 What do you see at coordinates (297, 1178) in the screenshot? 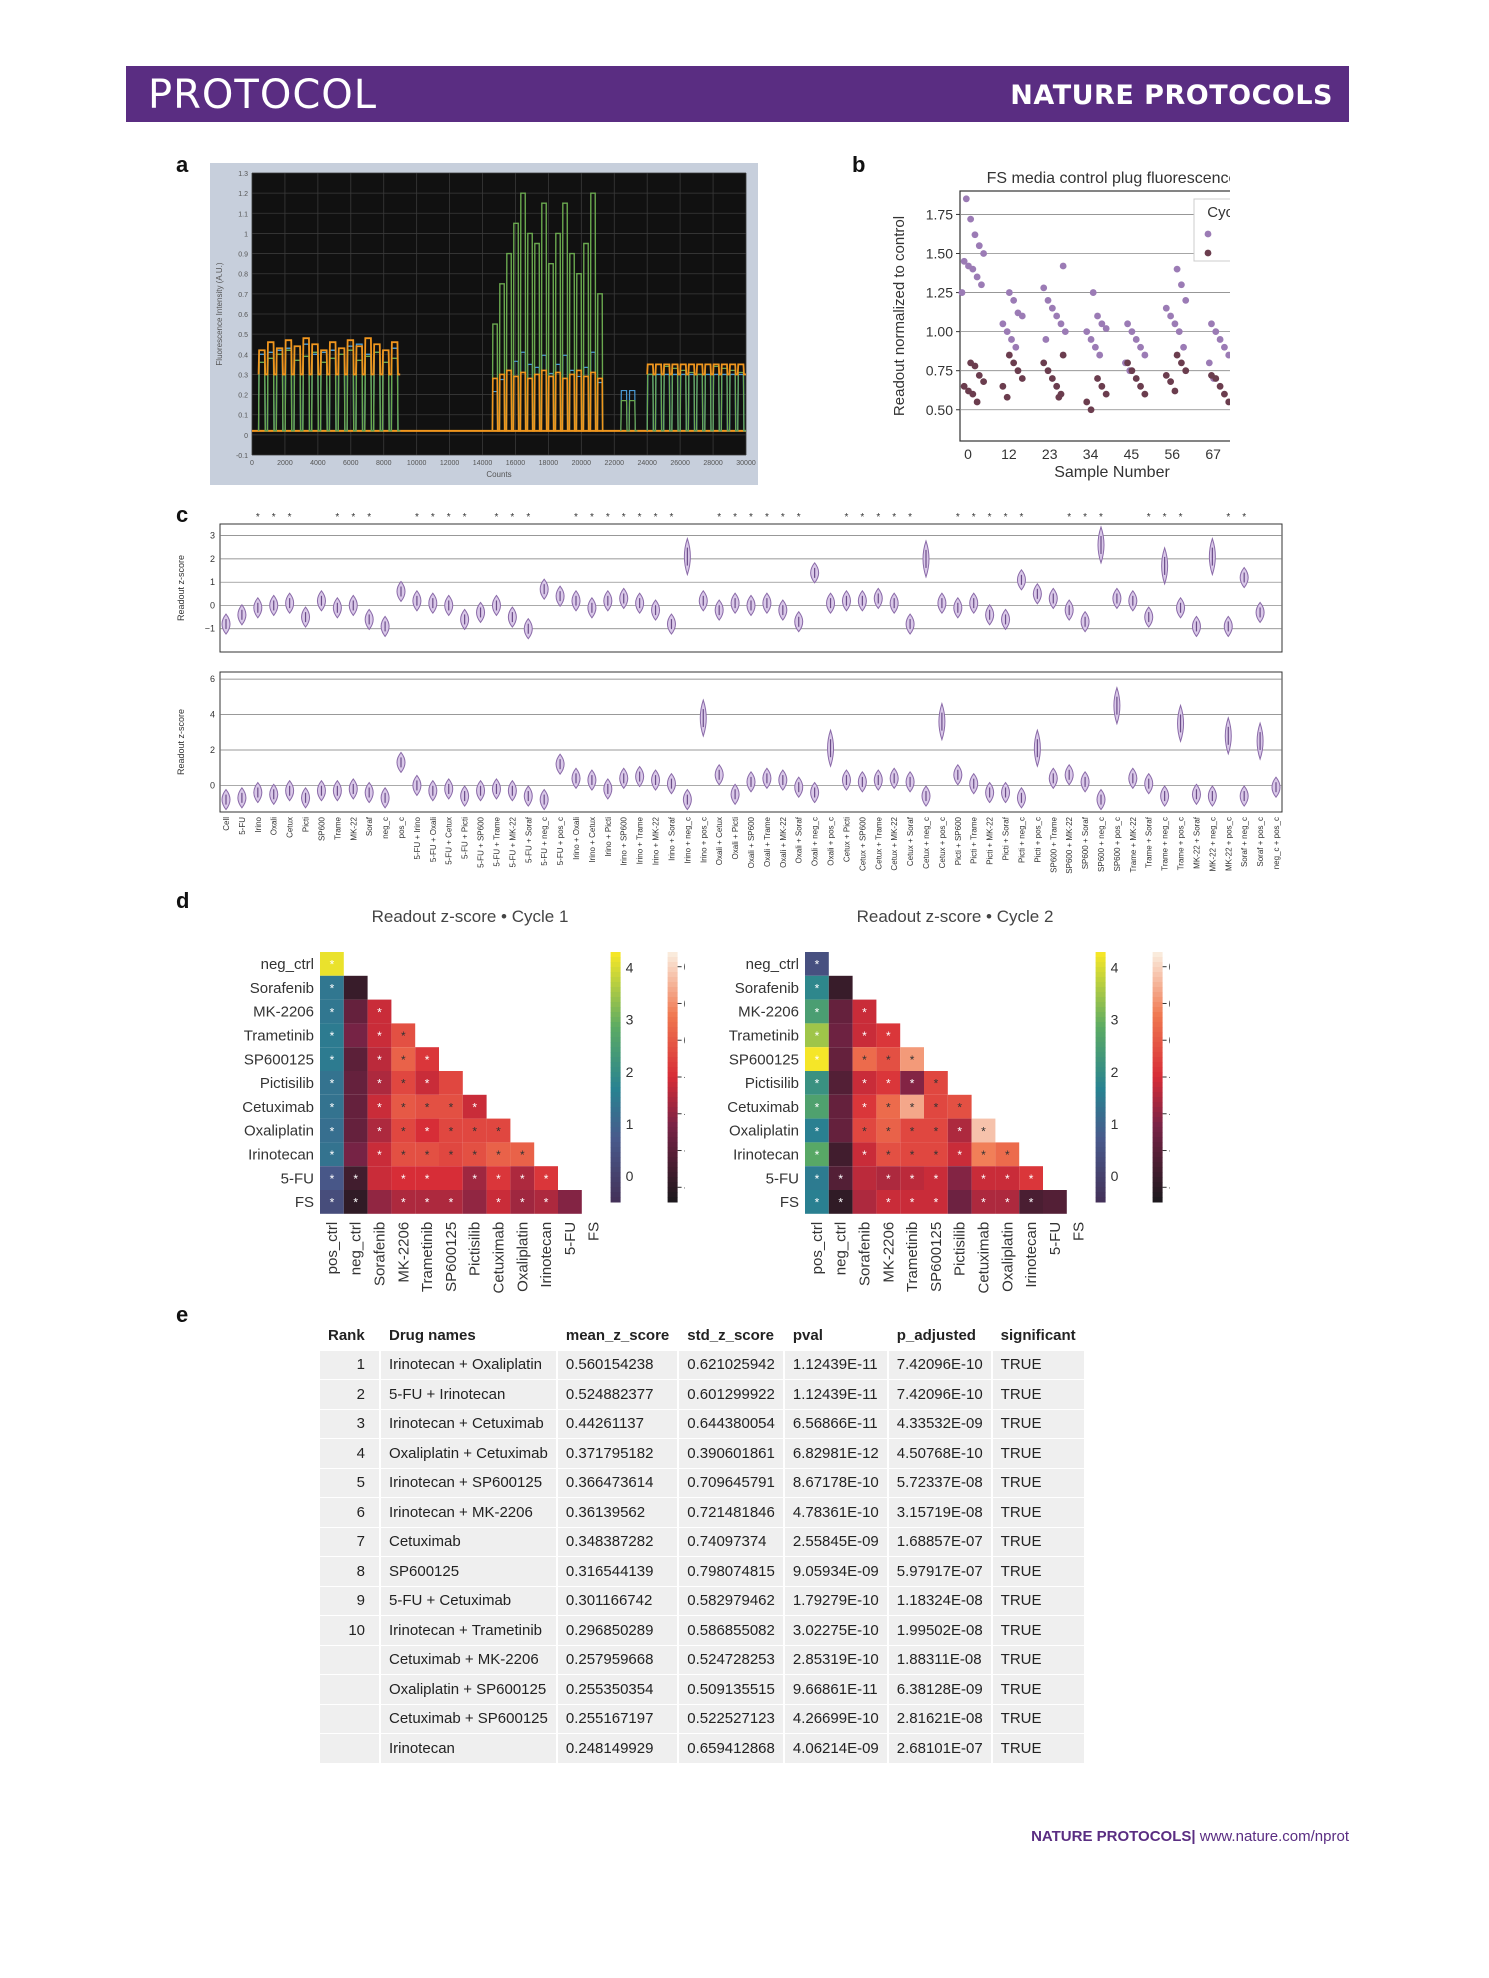
I see `row-label: 5-FU` at bounding box center [297, 1178].